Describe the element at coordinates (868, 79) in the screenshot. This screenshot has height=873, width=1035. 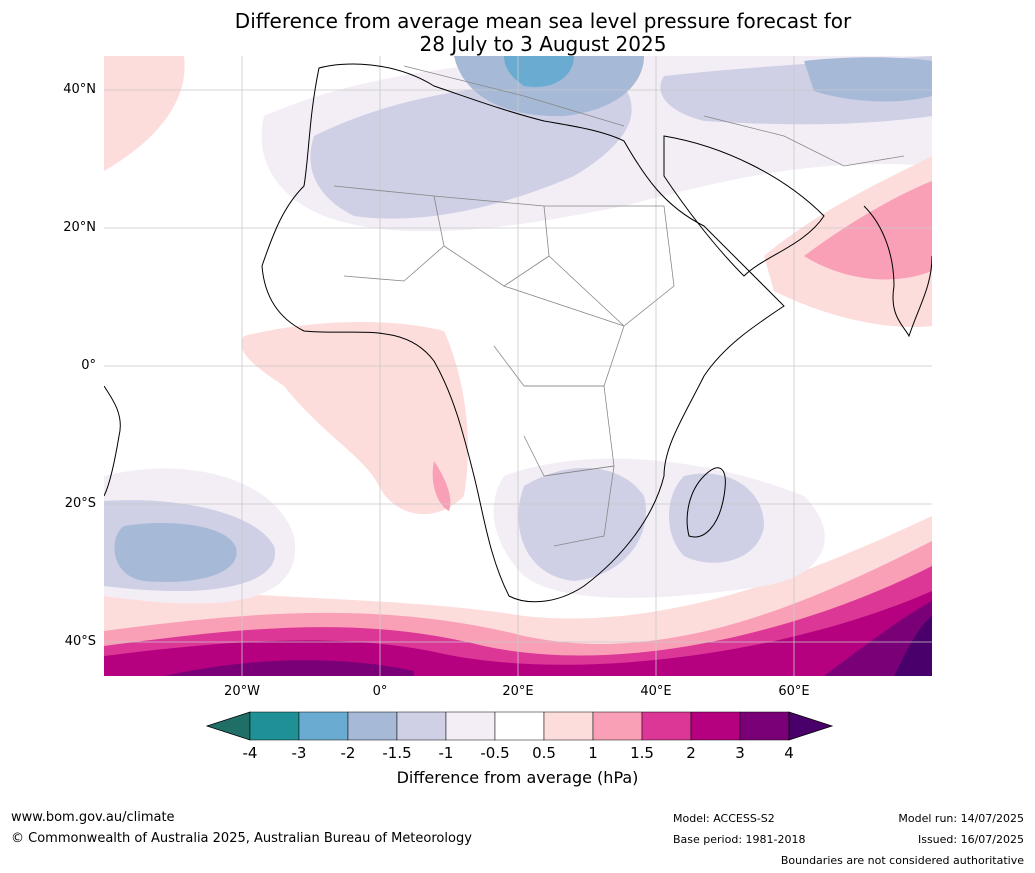
I see `anomaly-north-15b` at that location.